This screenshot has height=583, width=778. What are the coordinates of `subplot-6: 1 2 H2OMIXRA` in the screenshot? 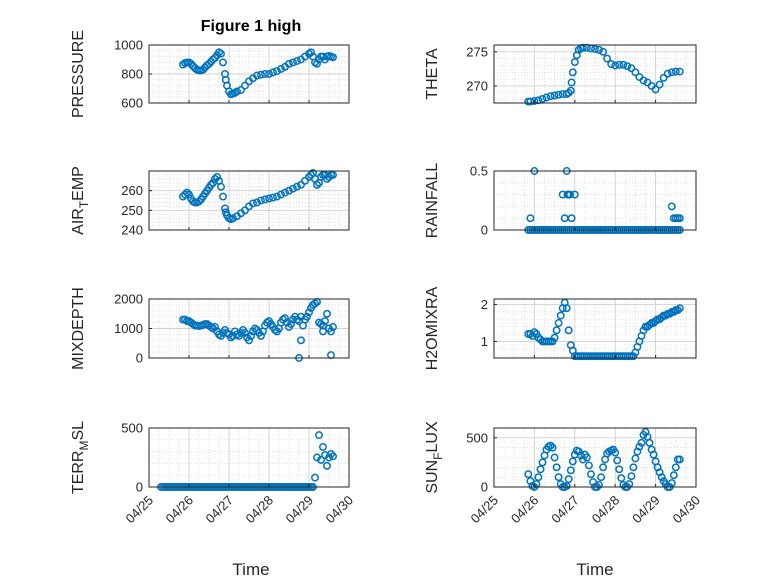 It's located at (560, 328).